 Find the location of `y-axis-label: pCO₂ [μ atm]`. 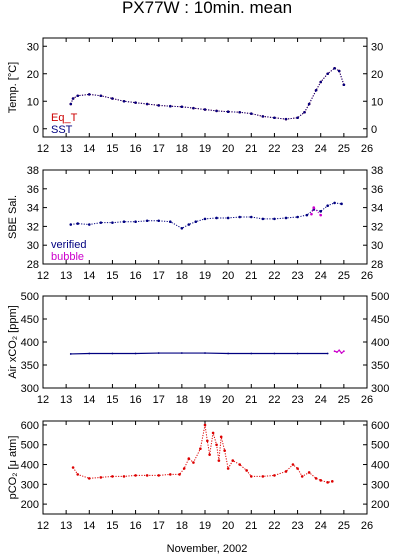

y-axis-label: pCO₂ [μ atm] is located at coordinates (13, 468).